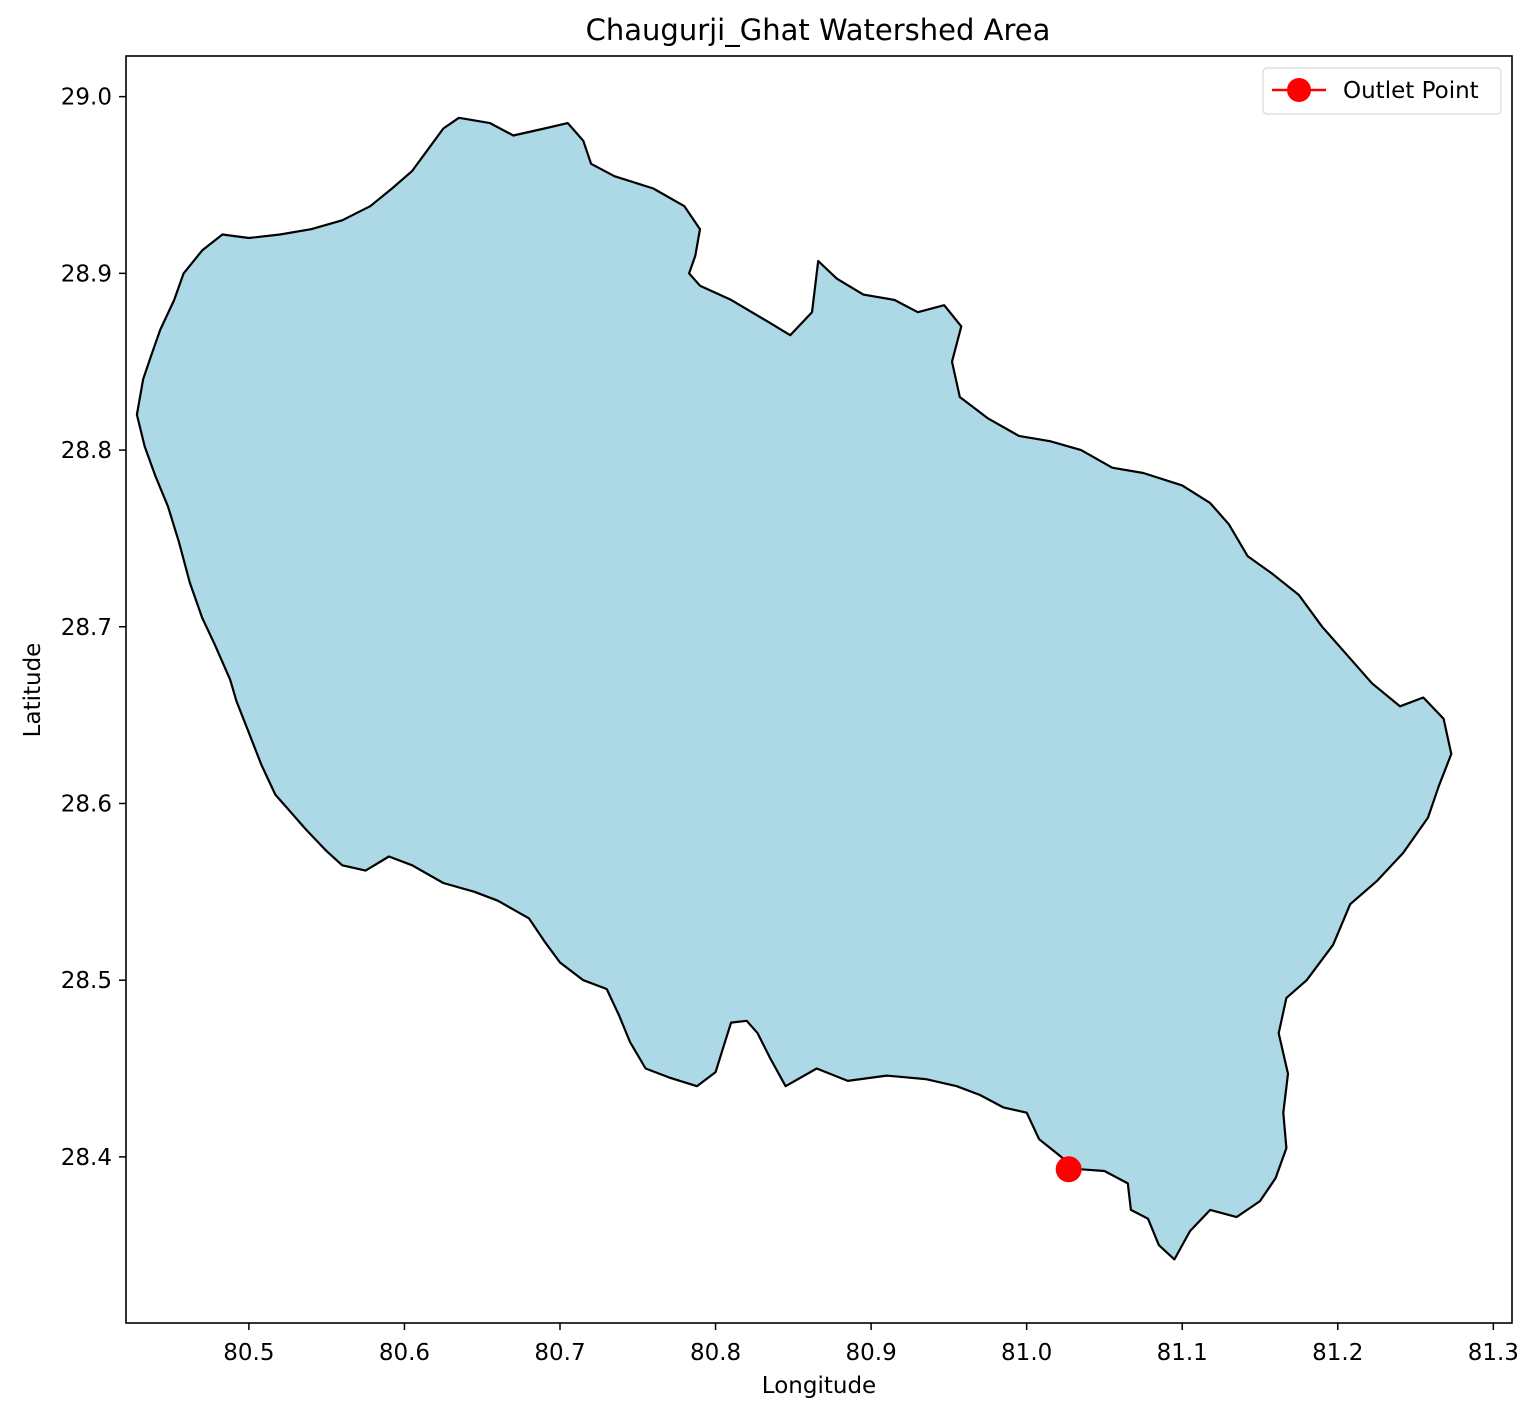 Image resolution: width=1539 pixels, height=1417 pixels. I want to click on legend-box, so click(1382, 91).